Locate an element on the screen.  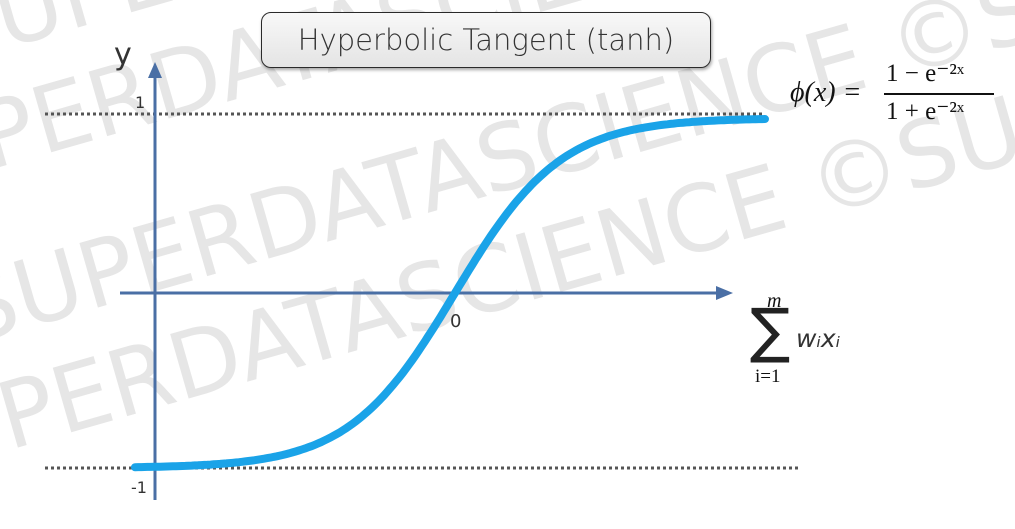
sum-upper-limit: m is located at coordinates (774, 301).